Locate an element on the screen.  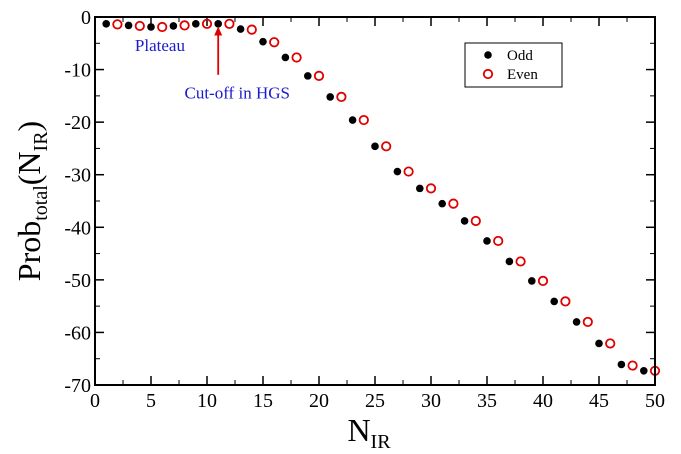
x-tick-label: 30 is located at coordinates (431, 401).